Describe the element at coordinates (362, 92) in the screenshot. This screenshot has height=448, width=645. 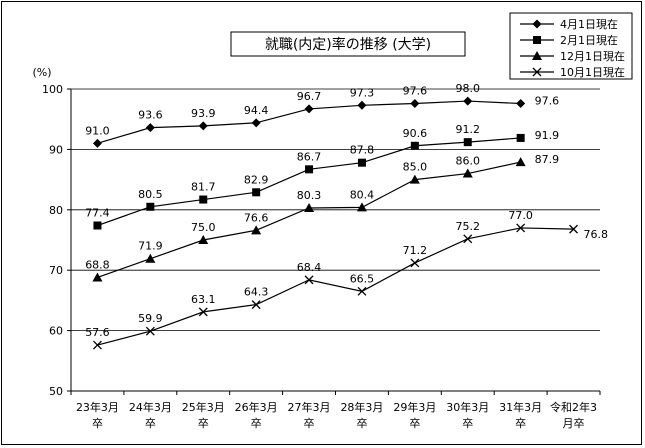
I see `data-label-s0-5: 97.3` at that location.